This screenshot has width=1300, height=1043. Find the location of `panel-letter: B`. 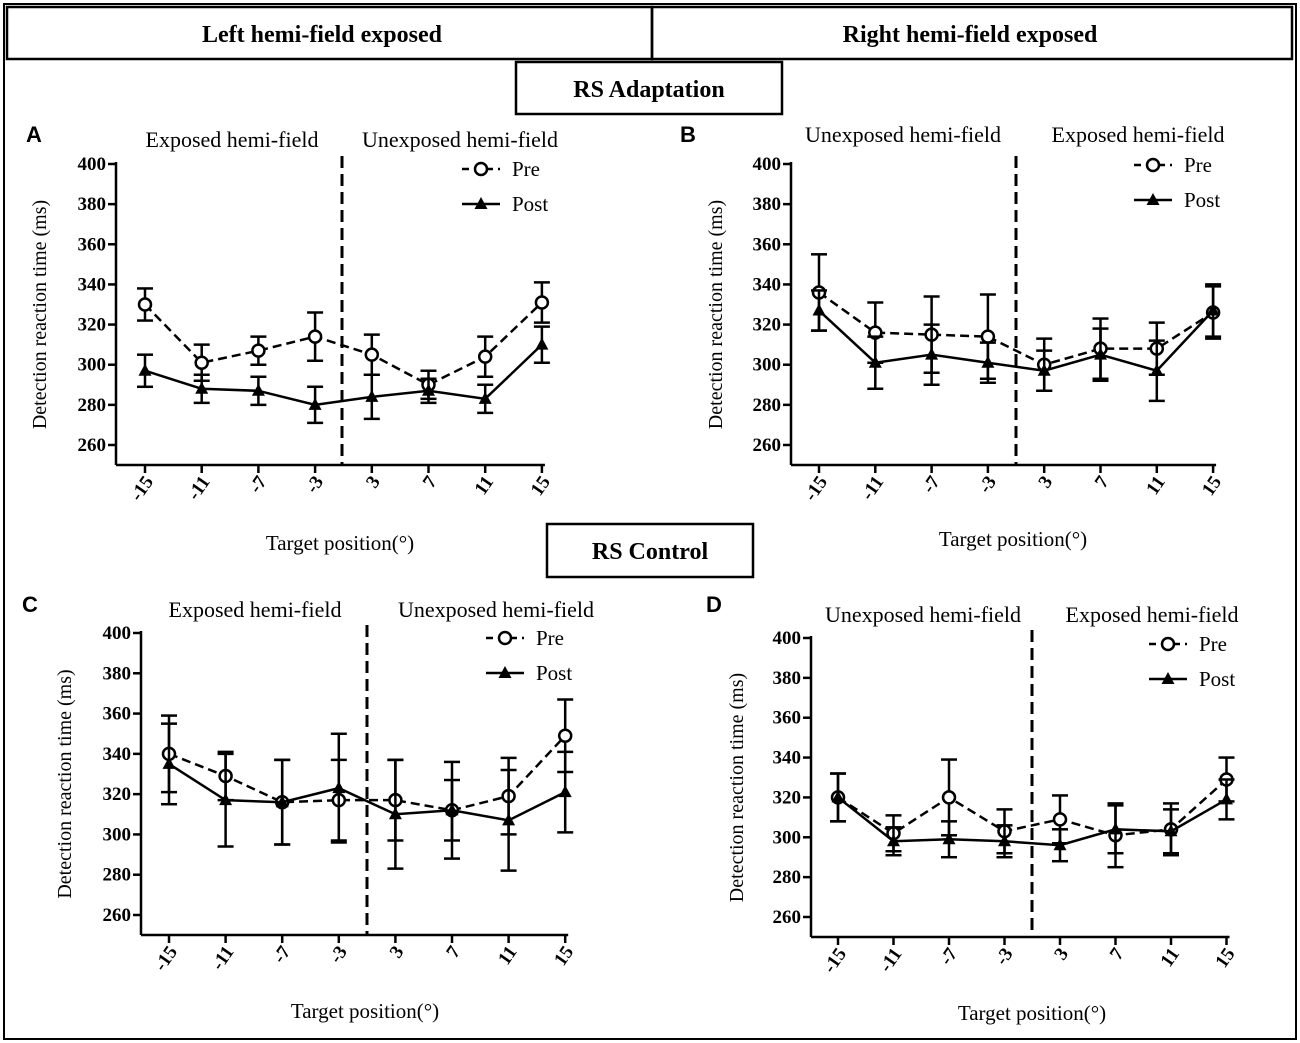

panel-letter: B is located at coordinates (688, 134).